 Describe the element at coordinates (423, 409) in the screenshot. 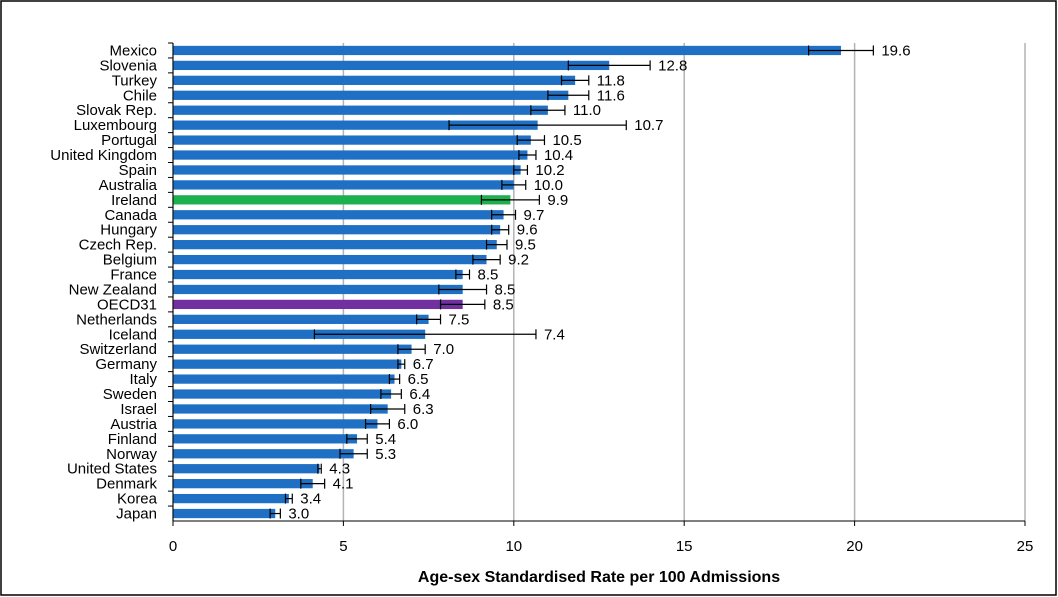

I see `value-label: 6.3` at that location.